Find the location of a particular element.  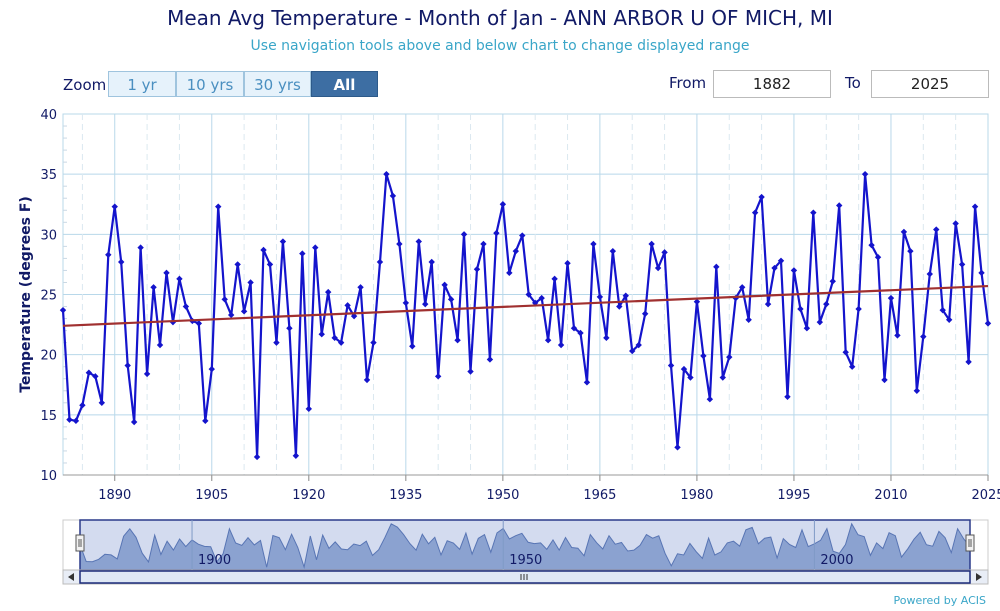

zoom-30yrs-button: 30 yrs is located at coordinates (277, 84).